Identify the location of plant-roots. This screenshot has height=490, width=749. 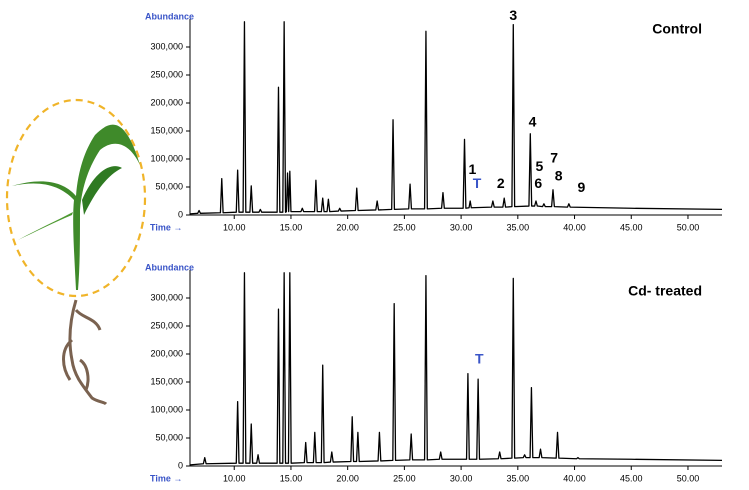
(85, 352).